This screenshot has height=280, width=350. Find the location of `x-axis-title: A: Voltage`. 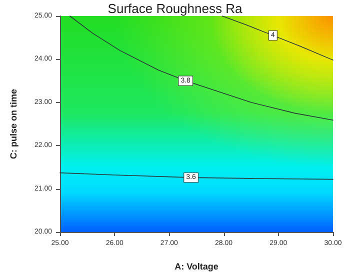

x-axis-title: A: Voltage is located at coordinates (196, 267).